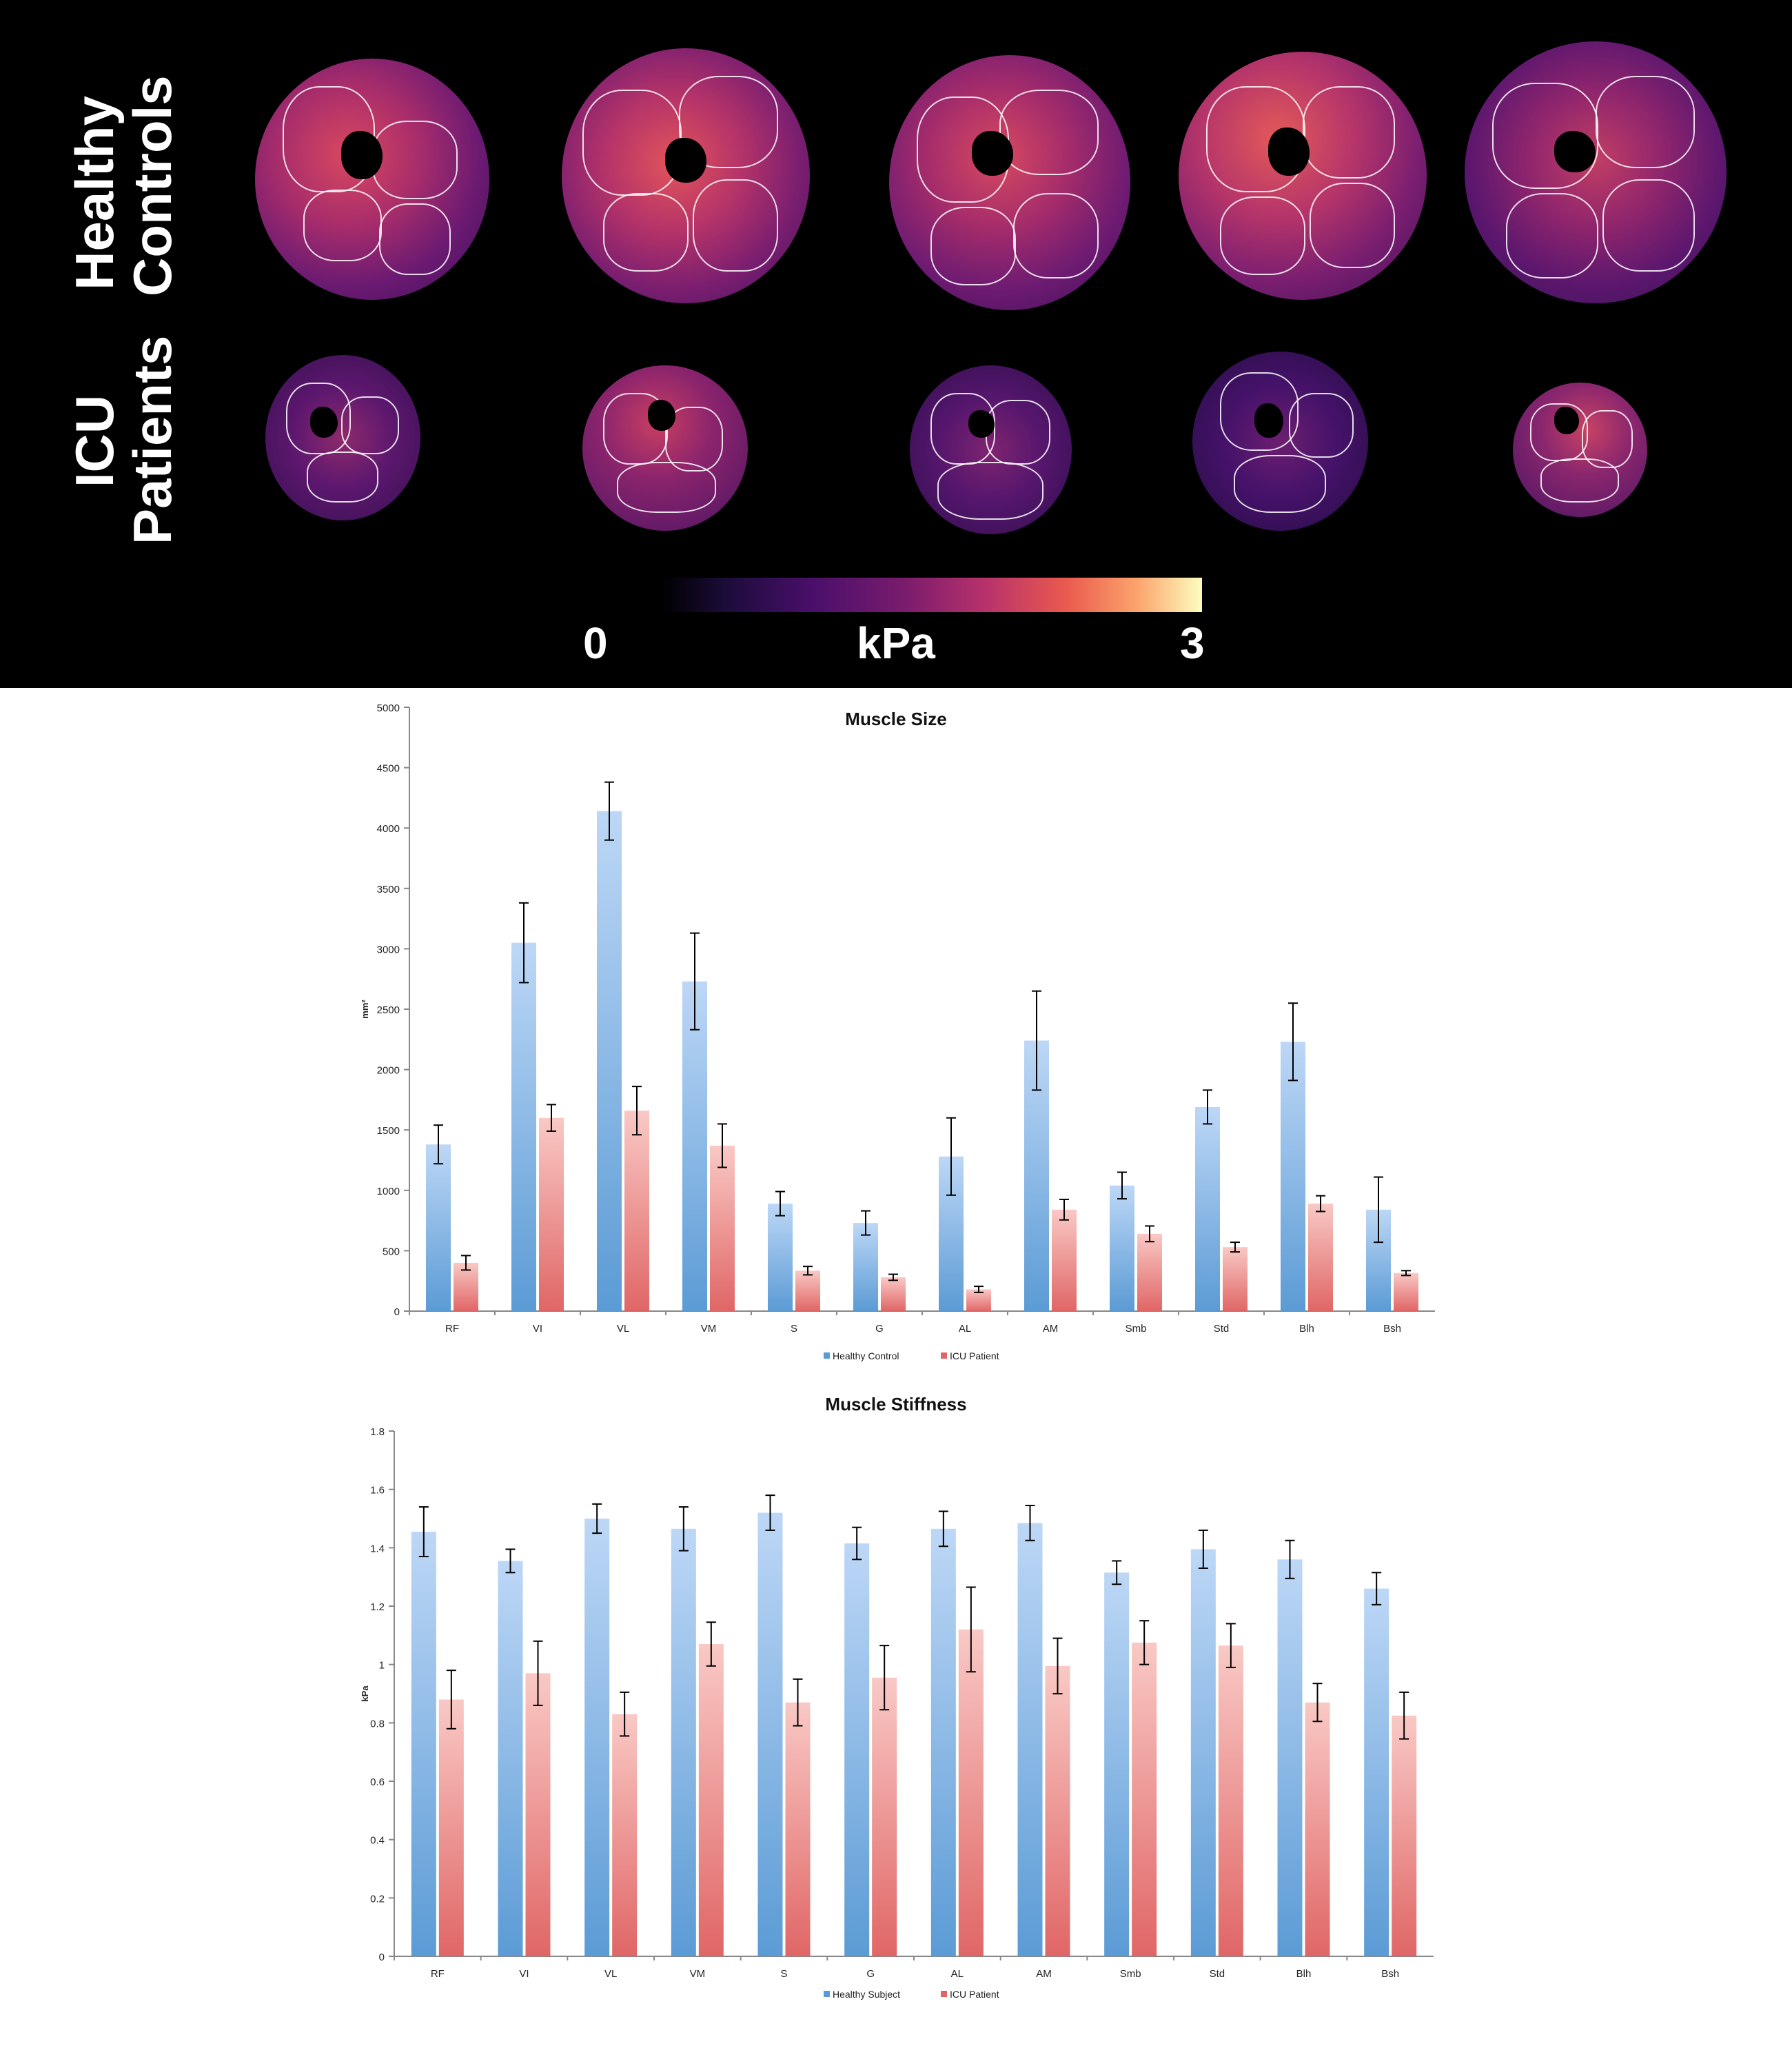 This screenshot has width=1792, height=2068. Describe the element at coordinates (123, 440) in the screenshot. I see `row-label-icu: ICU Patients` at that location.